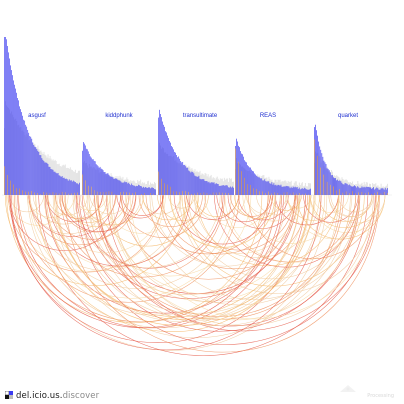 This screenshot has height=404, width=404. Describe the element at coordinates (268, 116) in the screenshot. I see `user-label-reas: REAS` at that location.